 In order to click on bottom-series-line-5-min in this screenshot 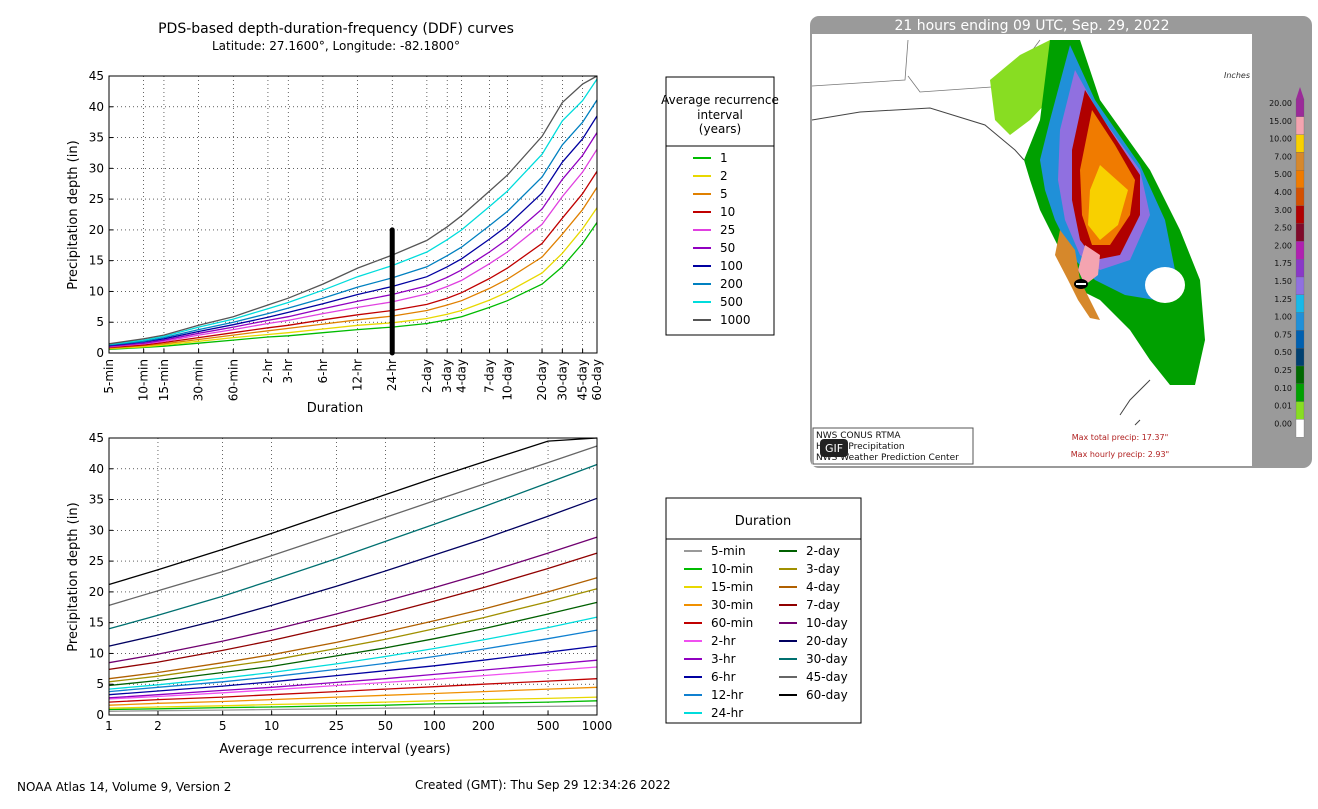, I will do `click(353, 708)`.